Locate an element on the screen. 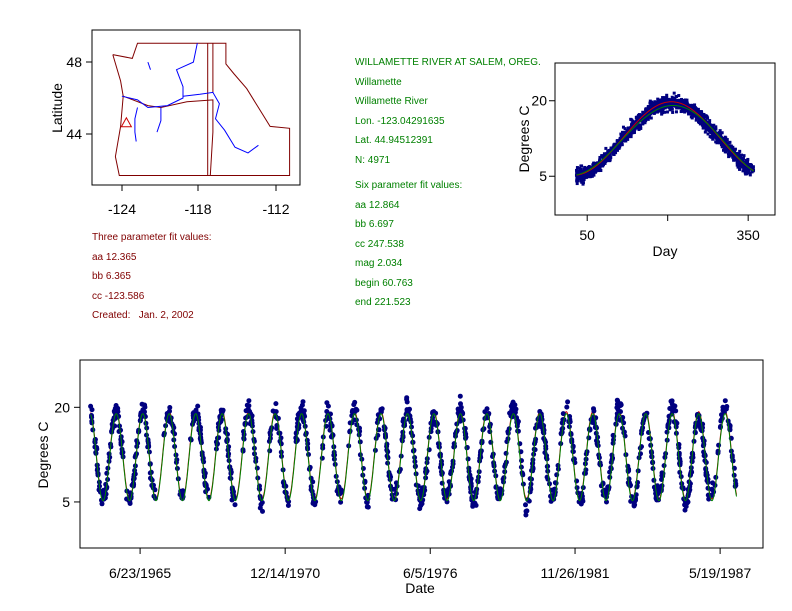 This screenshot has width=792, height=611. x-tick-label: 50 is located at coordinates (587, 235).